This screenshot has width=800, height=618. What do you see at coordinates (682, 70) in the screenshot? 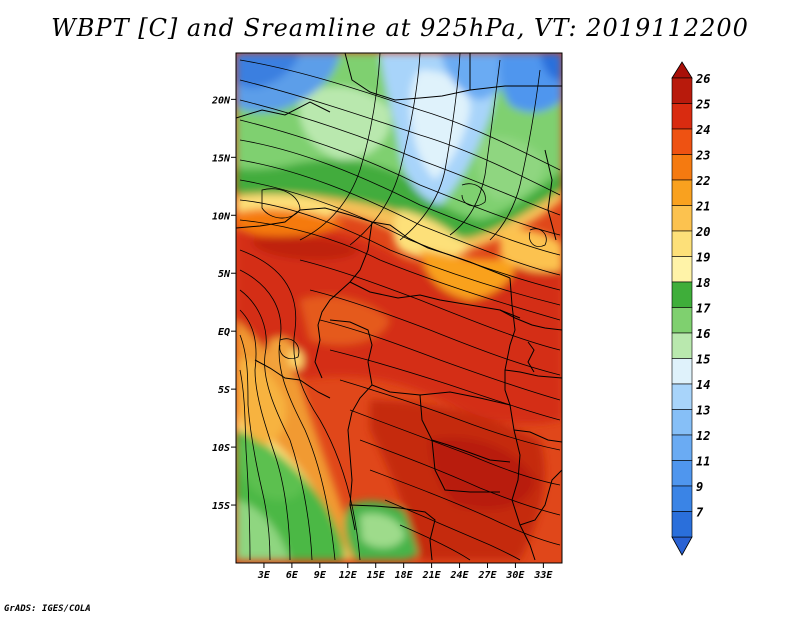
I see `colorbar-over-arrow` at bounding box center [682, 70].